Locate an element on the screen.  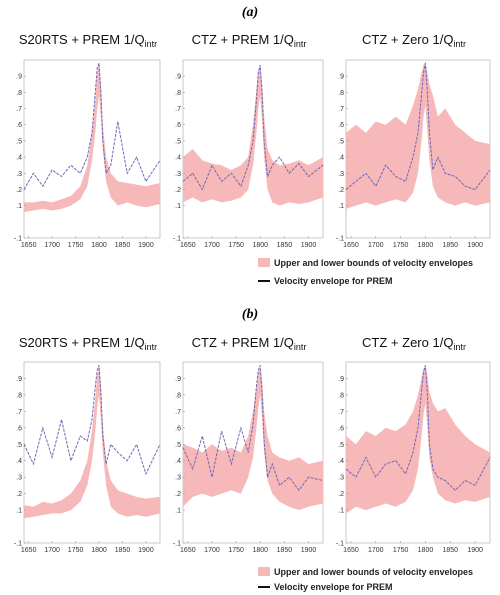
panel-label-b: (b) is located at coordinates (250, 314).